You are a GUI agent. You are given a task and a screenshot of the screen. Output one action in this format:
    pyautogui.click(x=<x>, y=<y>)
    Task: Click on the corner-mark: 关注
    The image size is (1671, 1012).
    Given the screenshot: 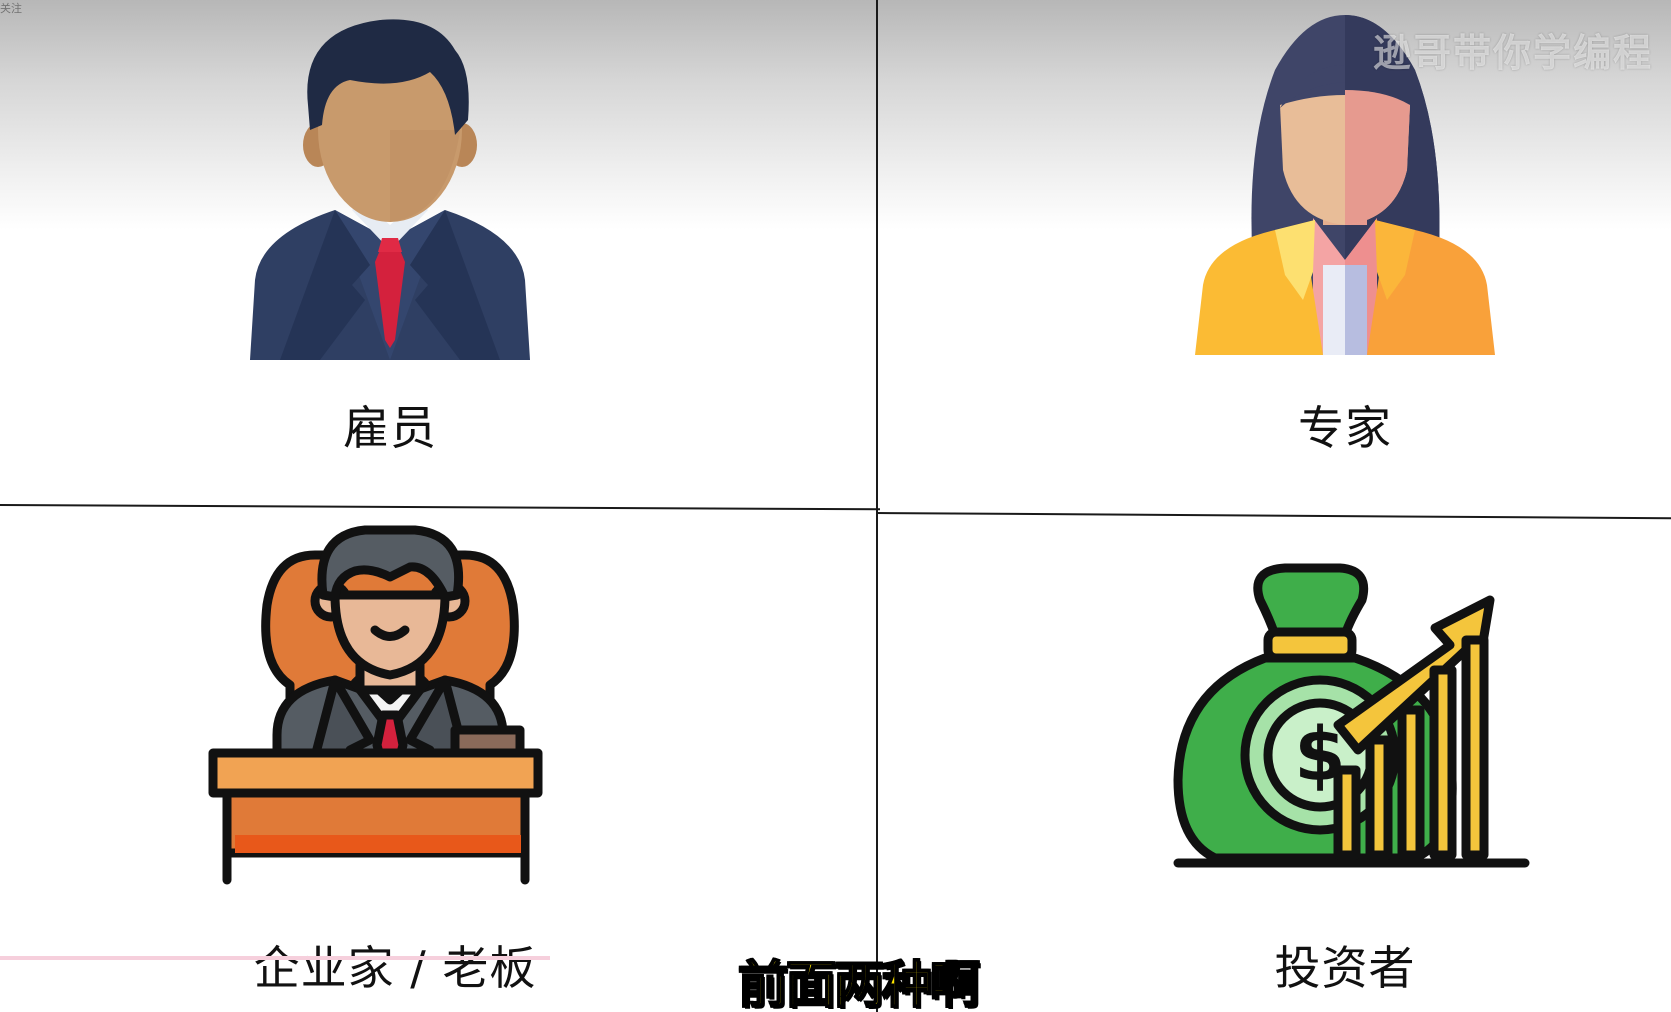 What is the action you would take?
    pyautogui.click(x=11, y=8)
    